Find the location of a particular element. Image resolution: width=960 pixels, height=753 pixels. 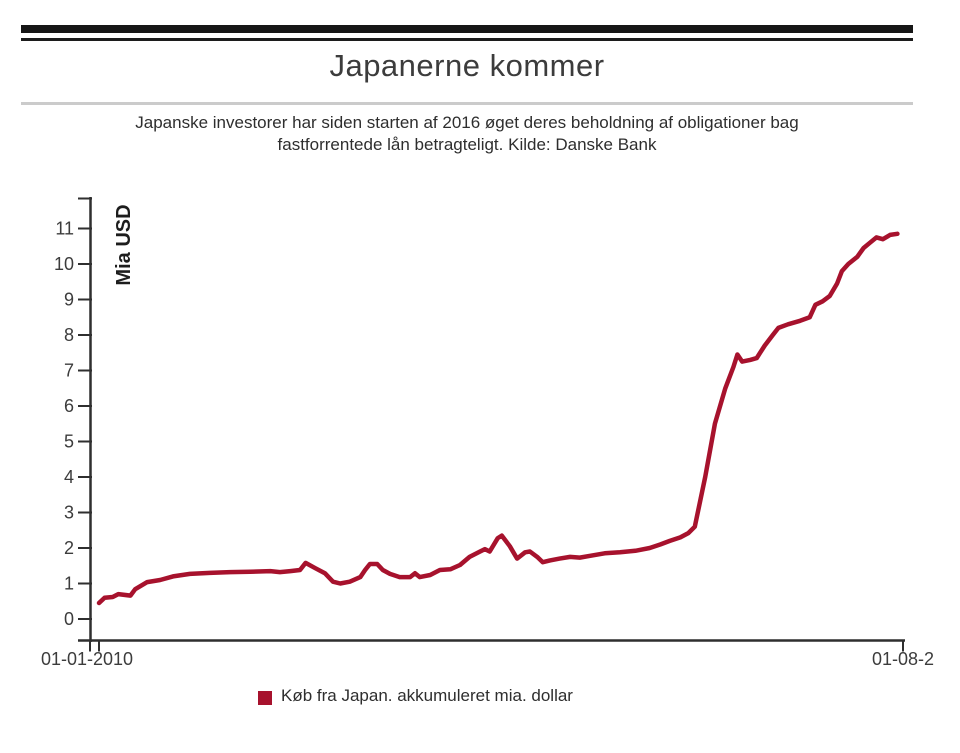

y-tick-label: 2 is located at coordinates (69, 548).